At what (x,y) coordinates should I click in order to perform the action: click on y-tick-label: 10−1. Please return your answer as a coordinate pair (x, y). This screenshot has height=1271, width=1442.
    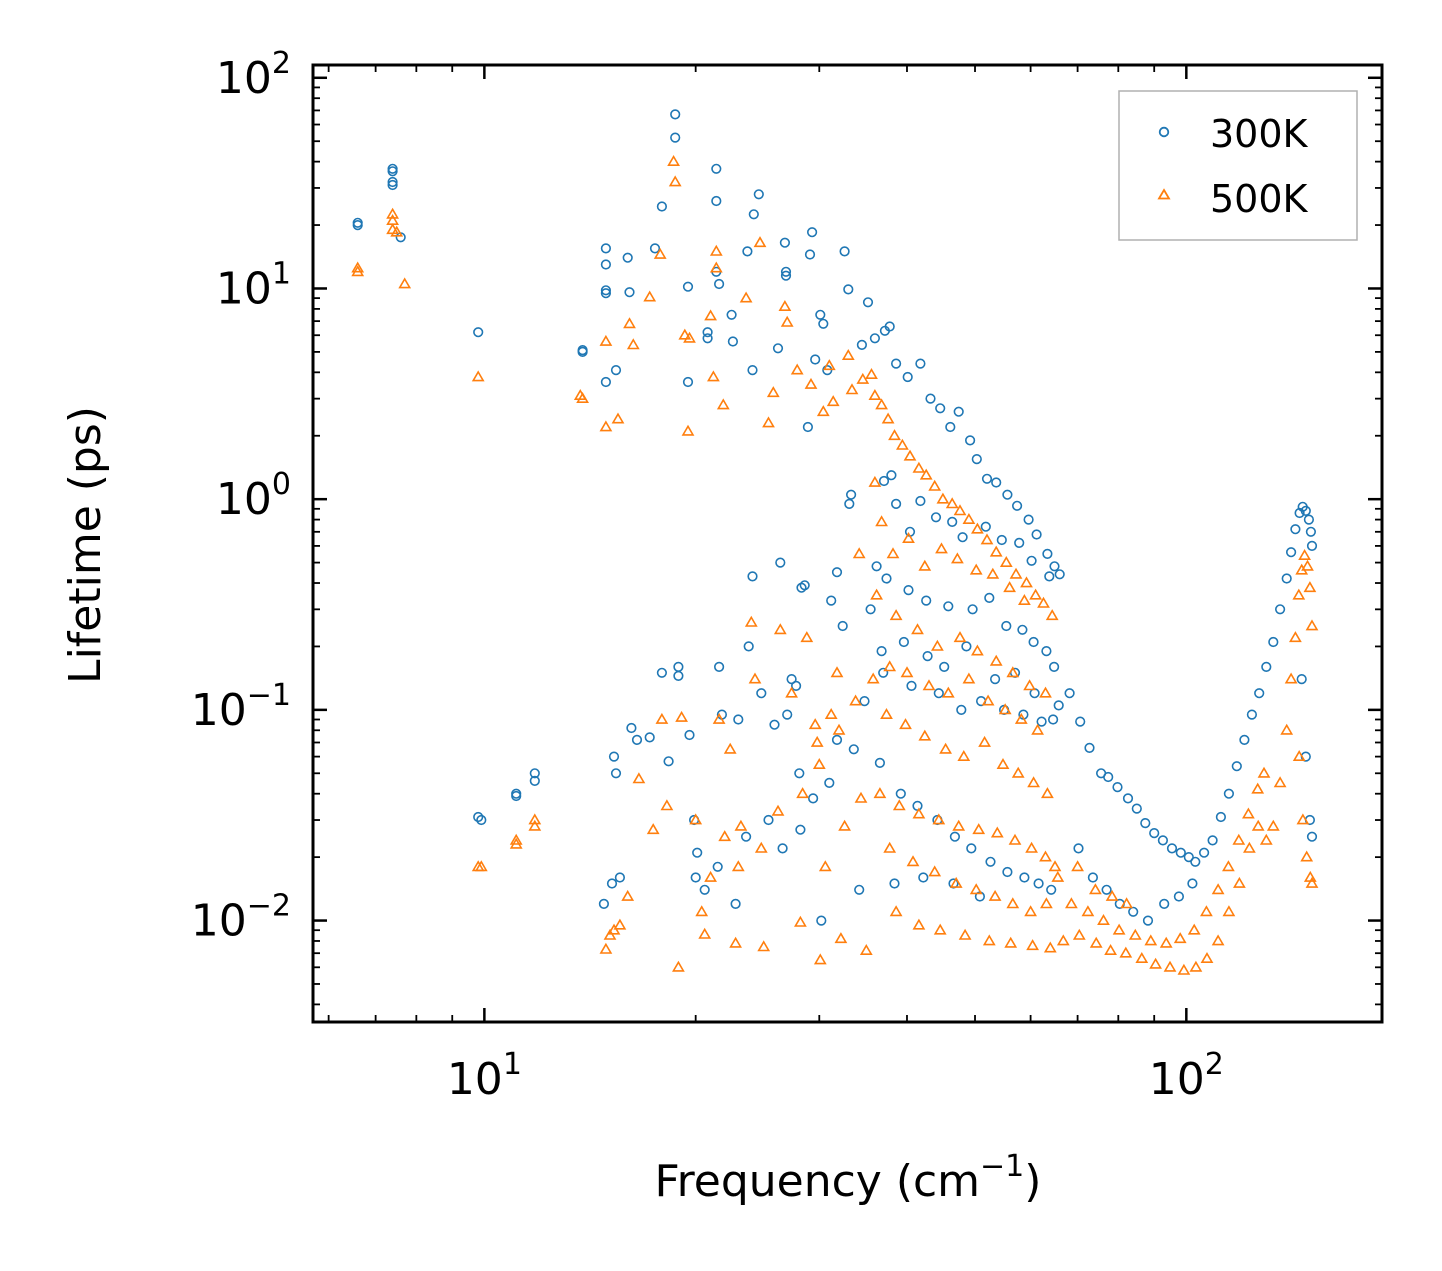
    Looking at the image, I should click on (241, 707).